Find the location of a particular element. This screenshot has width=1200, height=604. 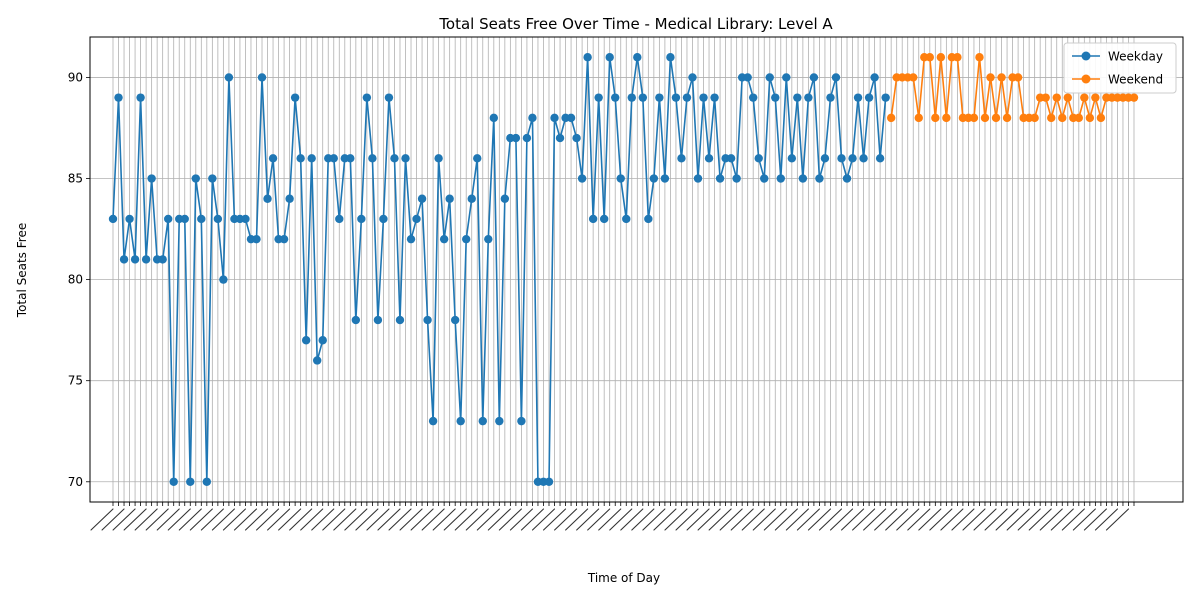

x-axis-label: Time of Day is located at coordinates (623, 578).